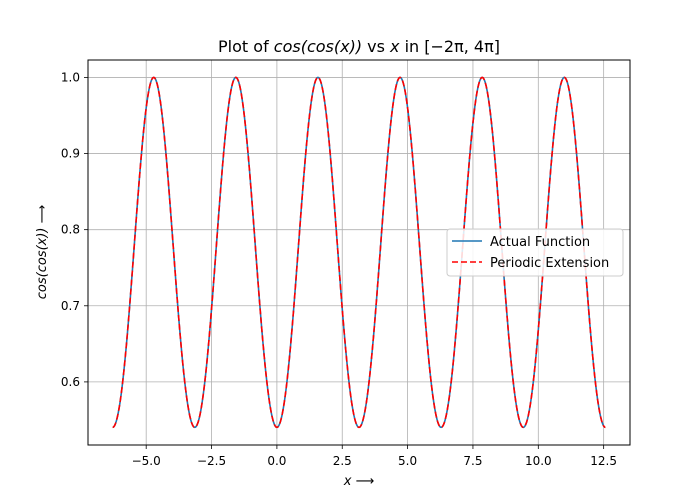 This screenshot has height=500, width=700. I want to click on x-tick-label: 5.0, so click(407, 461).